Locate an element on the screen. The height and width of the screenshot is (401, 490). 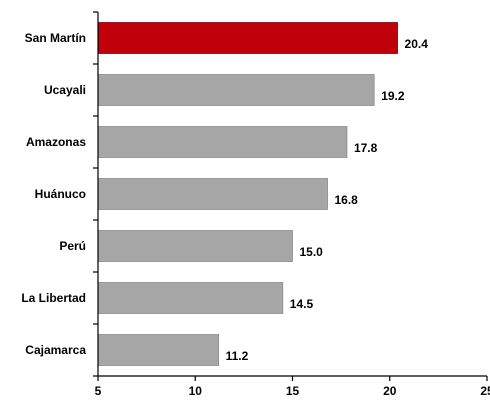
x-tick-label-2: 10 is located at coordinates (196, 391).